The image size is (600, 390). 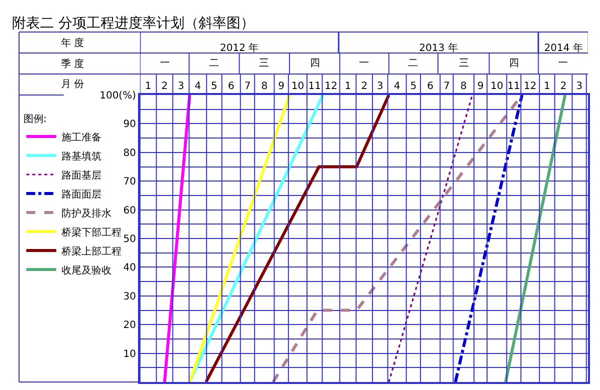 What do you see at coordinates (563, 48) in the screenshot?
I see `x2-tick-label: 2014 年` at bounding box center [563, 48].